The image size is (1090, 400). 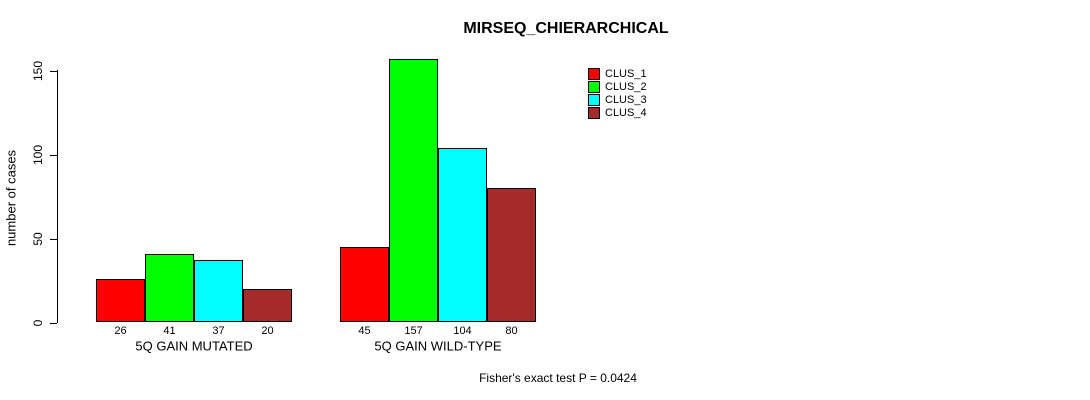 What do you see at coordinates (626, 86) in the screenshot?
I see `legend-label: CLUS_2` at bounding box center [626, 86].